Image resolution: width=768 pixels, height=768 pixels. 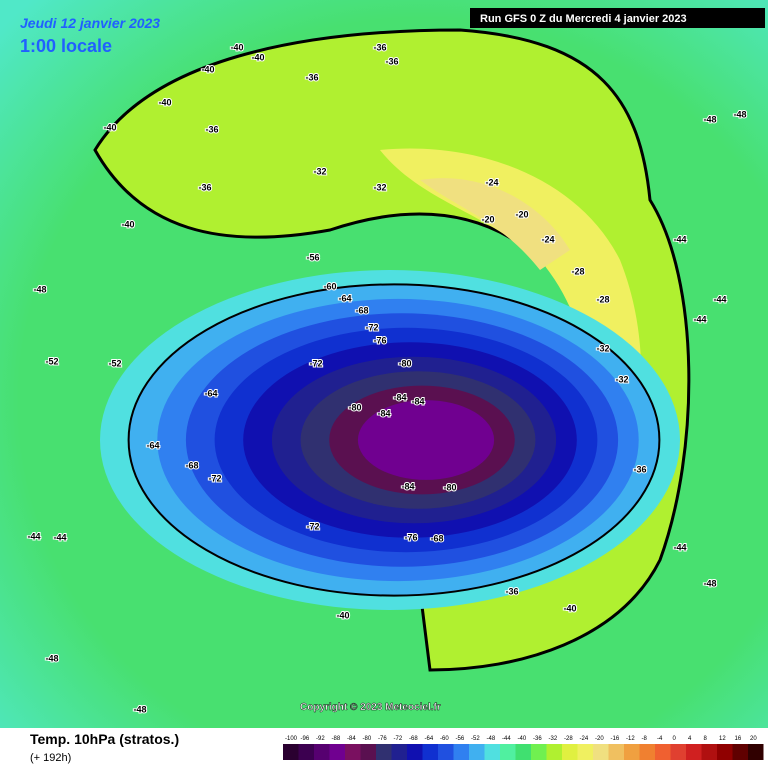 What do you see at coordinates (66, 46) in the screenshot?
I see `time: 1:00 locale` at bounding box center [66, 46].